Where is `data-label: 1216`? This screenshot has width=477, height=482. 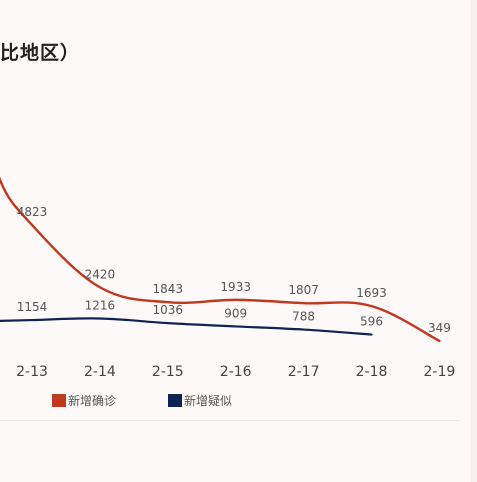 data-label: 1216 is located at coordinates (100, 305).